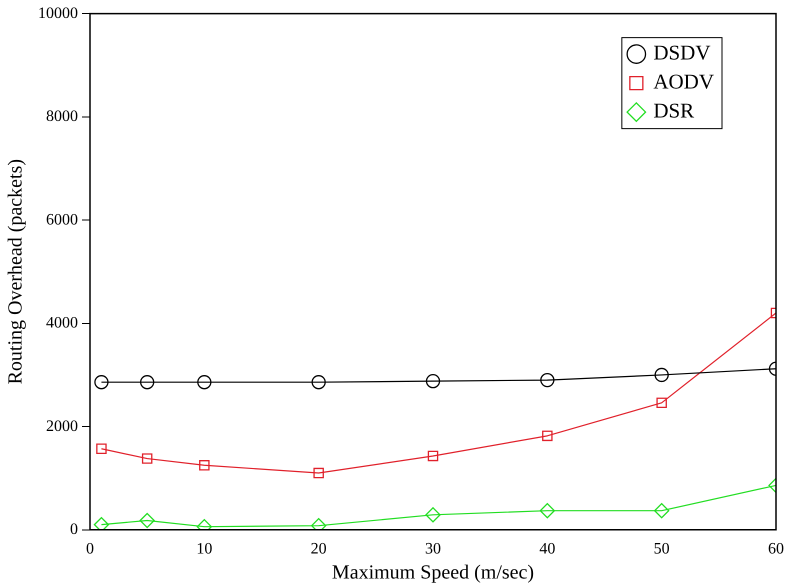 The width and height of the screenshot is (786, 585). Describe the element at coordinates (62, 426) in the screenshot. I see `y-tick-label: 2000` at that location.